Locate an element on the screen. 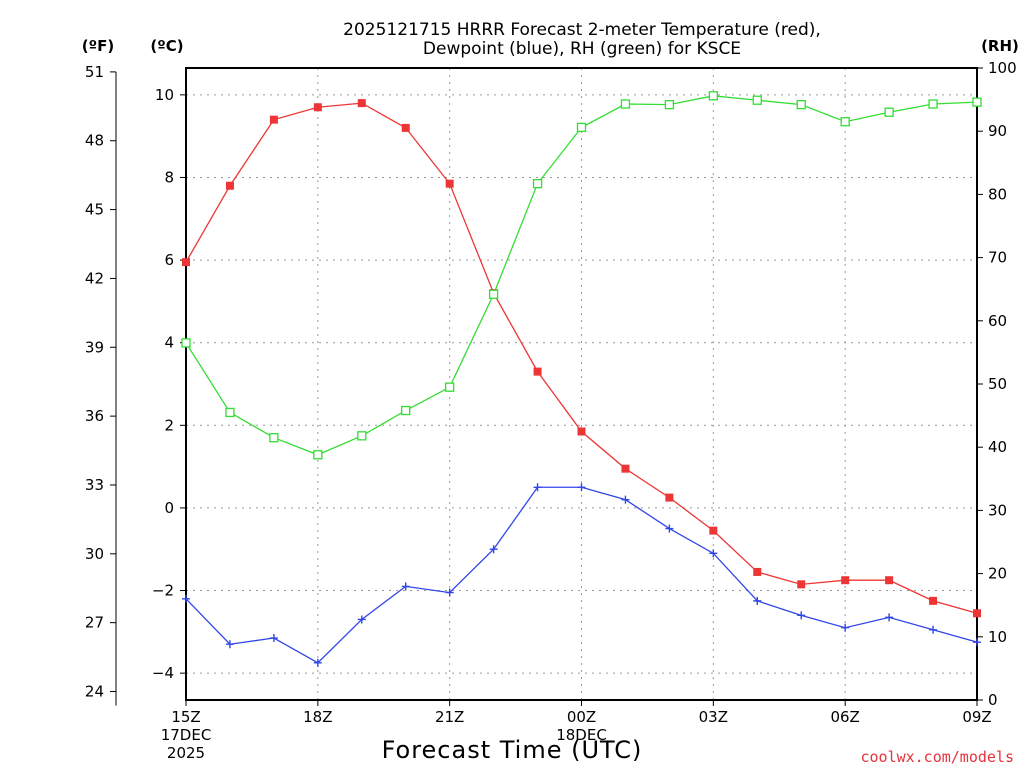 The image size is (1024, 768). fahrenheit-tick-label: 42 is located at coordinates (94, 278).